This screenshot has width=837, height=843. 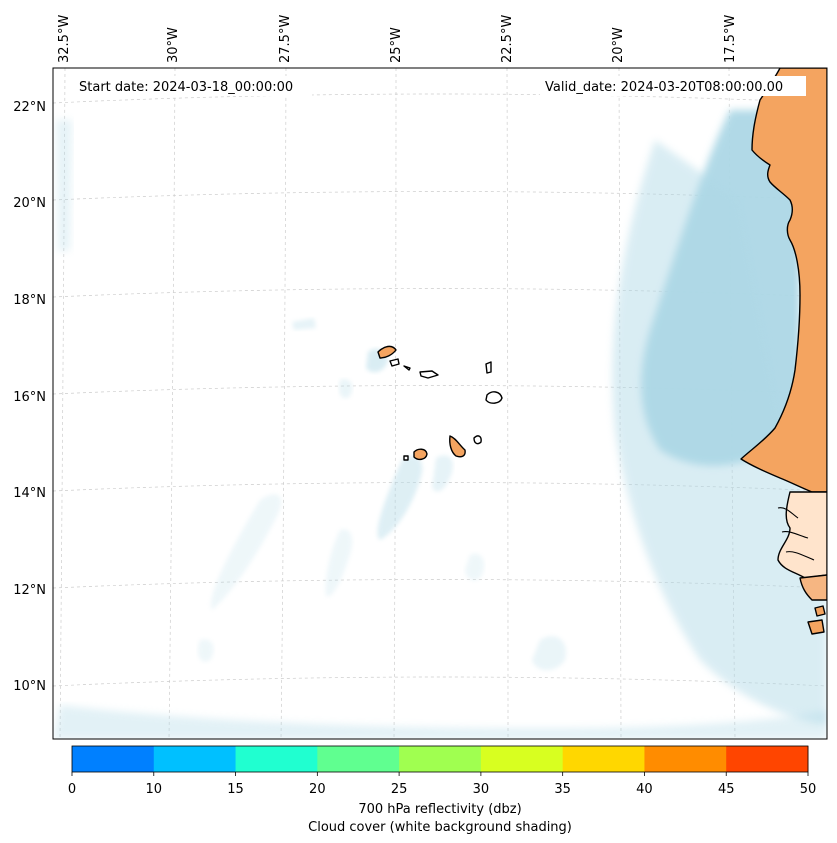 I want to click on parallel-16n, so click(x=440, y=390).